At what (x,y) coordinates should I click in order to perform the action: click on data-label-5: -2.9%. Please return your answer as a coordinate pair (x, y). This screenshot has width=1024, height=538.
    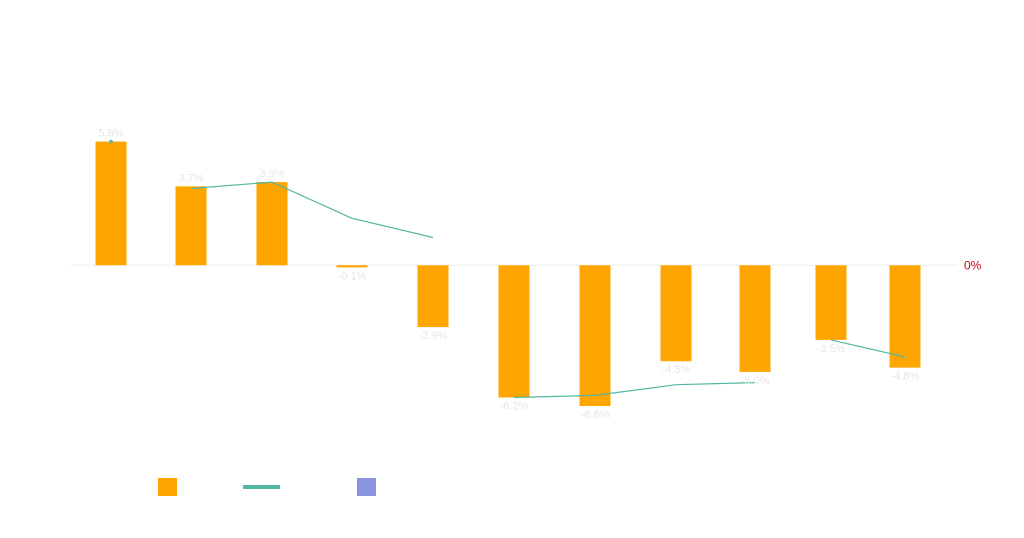
    Looking at the image, I should click on (433, 336).